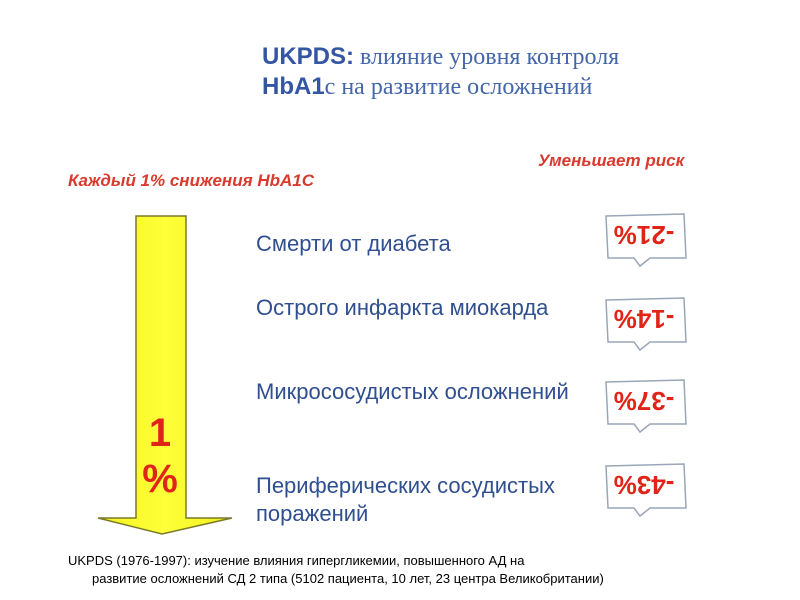 The height and width of the screenshot is (600, 800). I want to click on risk-badge-1: -21%, so click(646, 240).